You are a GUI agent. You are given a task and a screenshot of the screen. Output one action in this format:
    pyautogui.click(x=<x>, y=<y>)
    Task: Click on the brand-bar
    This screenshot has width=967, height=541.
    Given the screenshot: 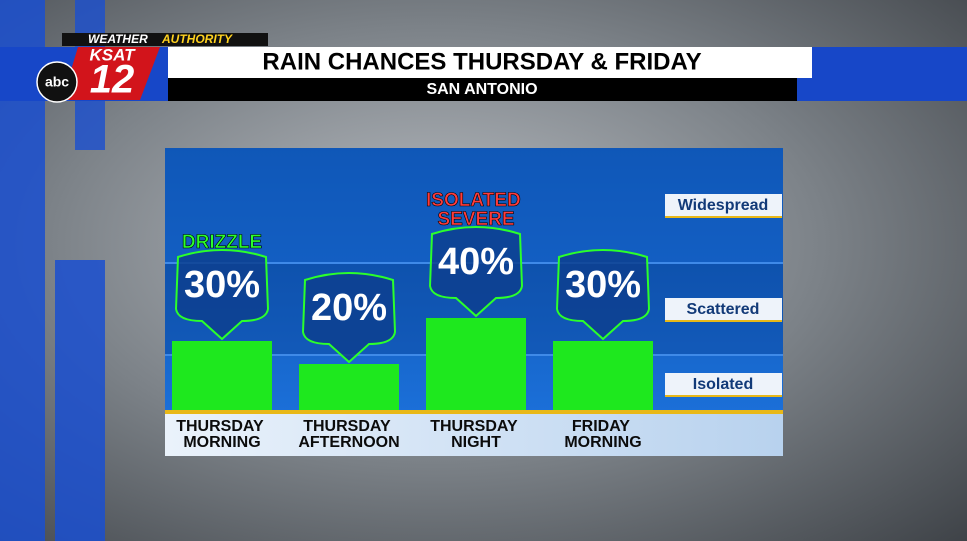 What is the action you would take?
    pyautogui.click(x=165, y=39)
    